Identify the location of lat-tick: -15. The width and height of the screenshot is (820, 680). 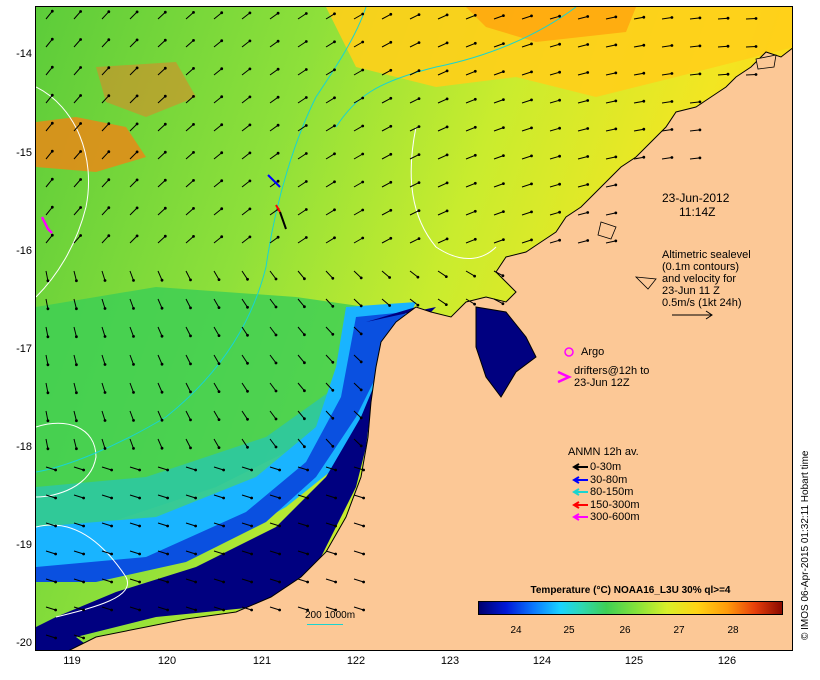
(24, 153).